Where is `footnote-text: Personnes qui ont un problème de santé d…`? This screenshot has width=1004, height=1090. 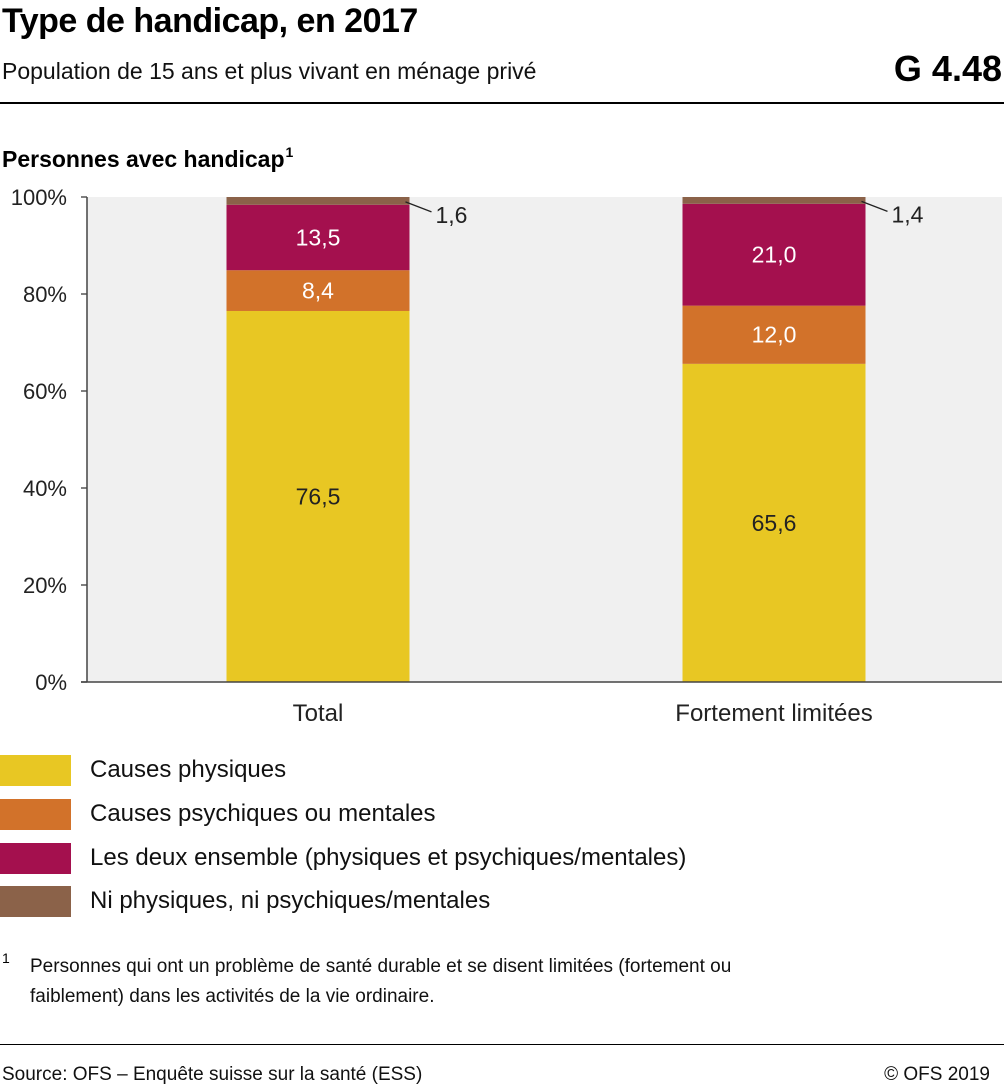 footnote-text: Personnes qui ont un problème de santé d… is located at coordinates (381, 981).